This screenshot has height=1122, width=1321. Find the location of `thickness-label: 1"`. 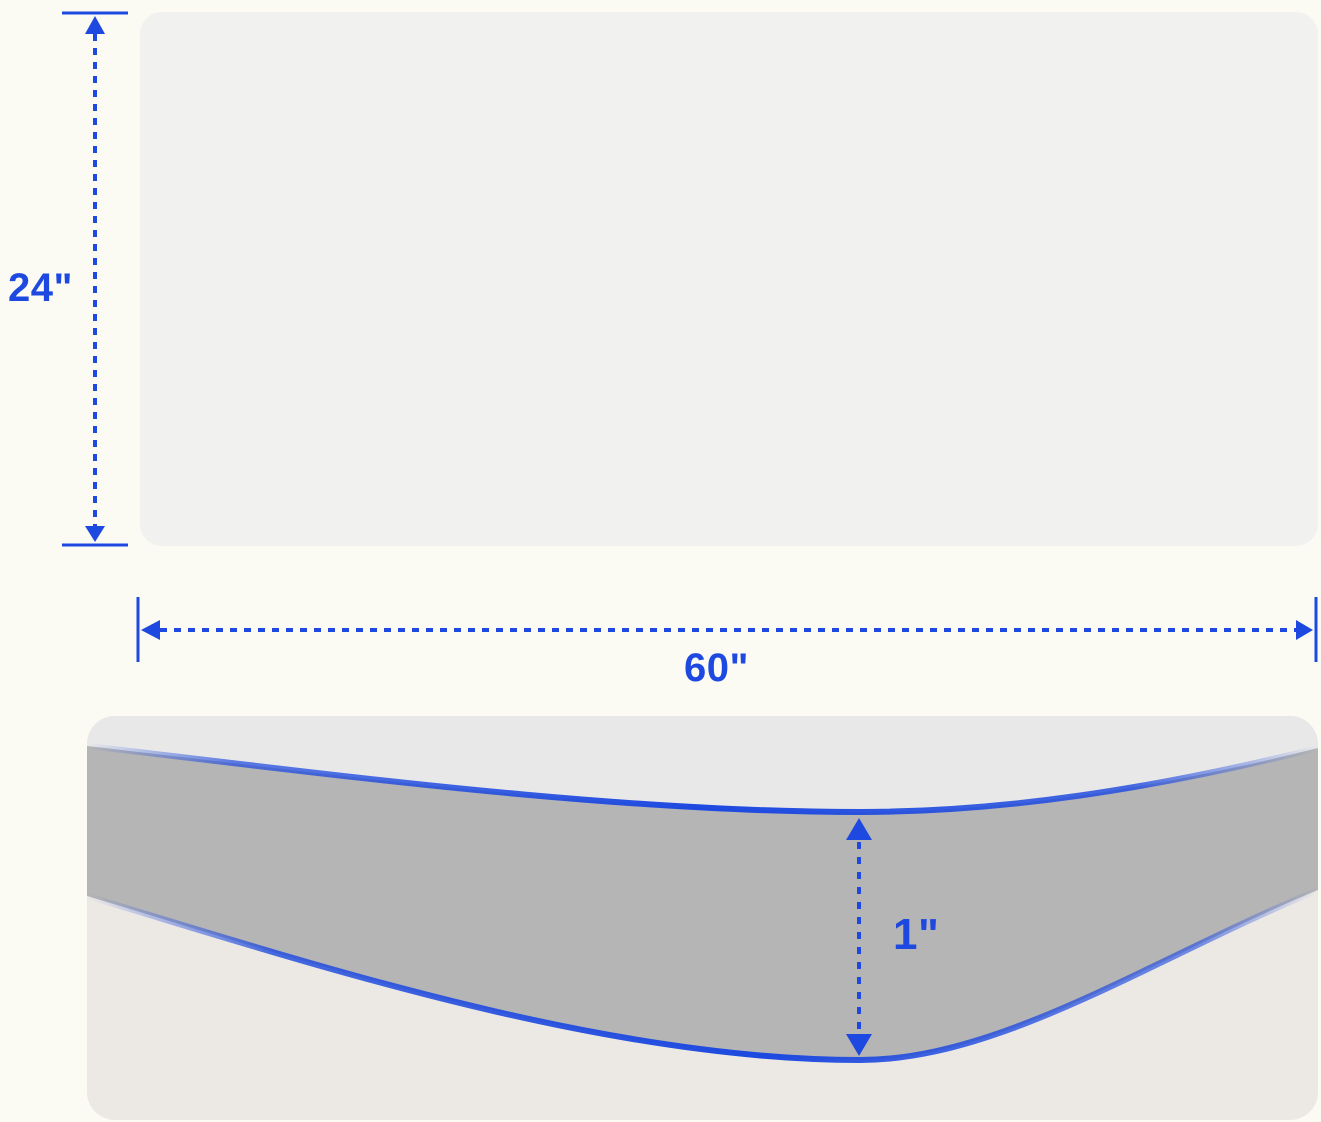

thickness-label: 1" is located at coordinates (916, 934).